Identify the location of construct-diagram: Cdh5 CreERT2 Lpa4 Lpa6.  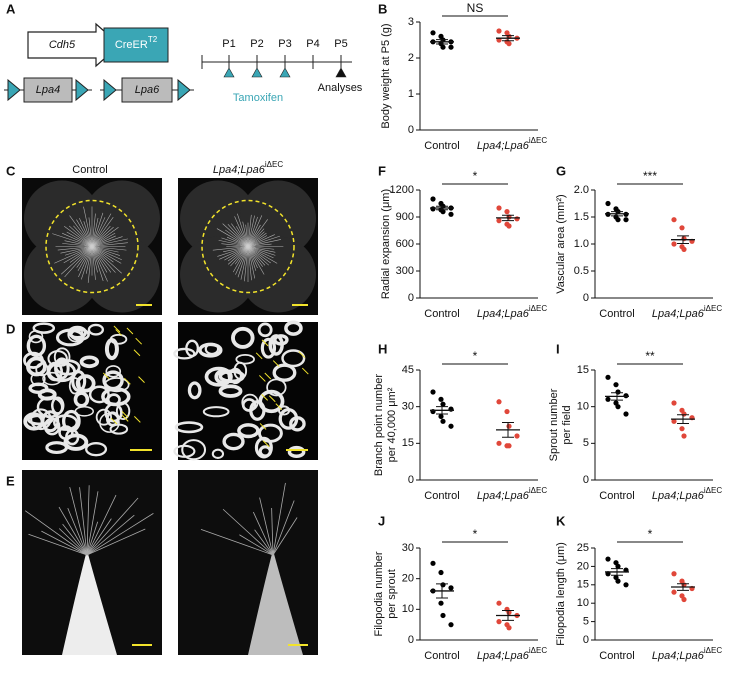
(178, 62).